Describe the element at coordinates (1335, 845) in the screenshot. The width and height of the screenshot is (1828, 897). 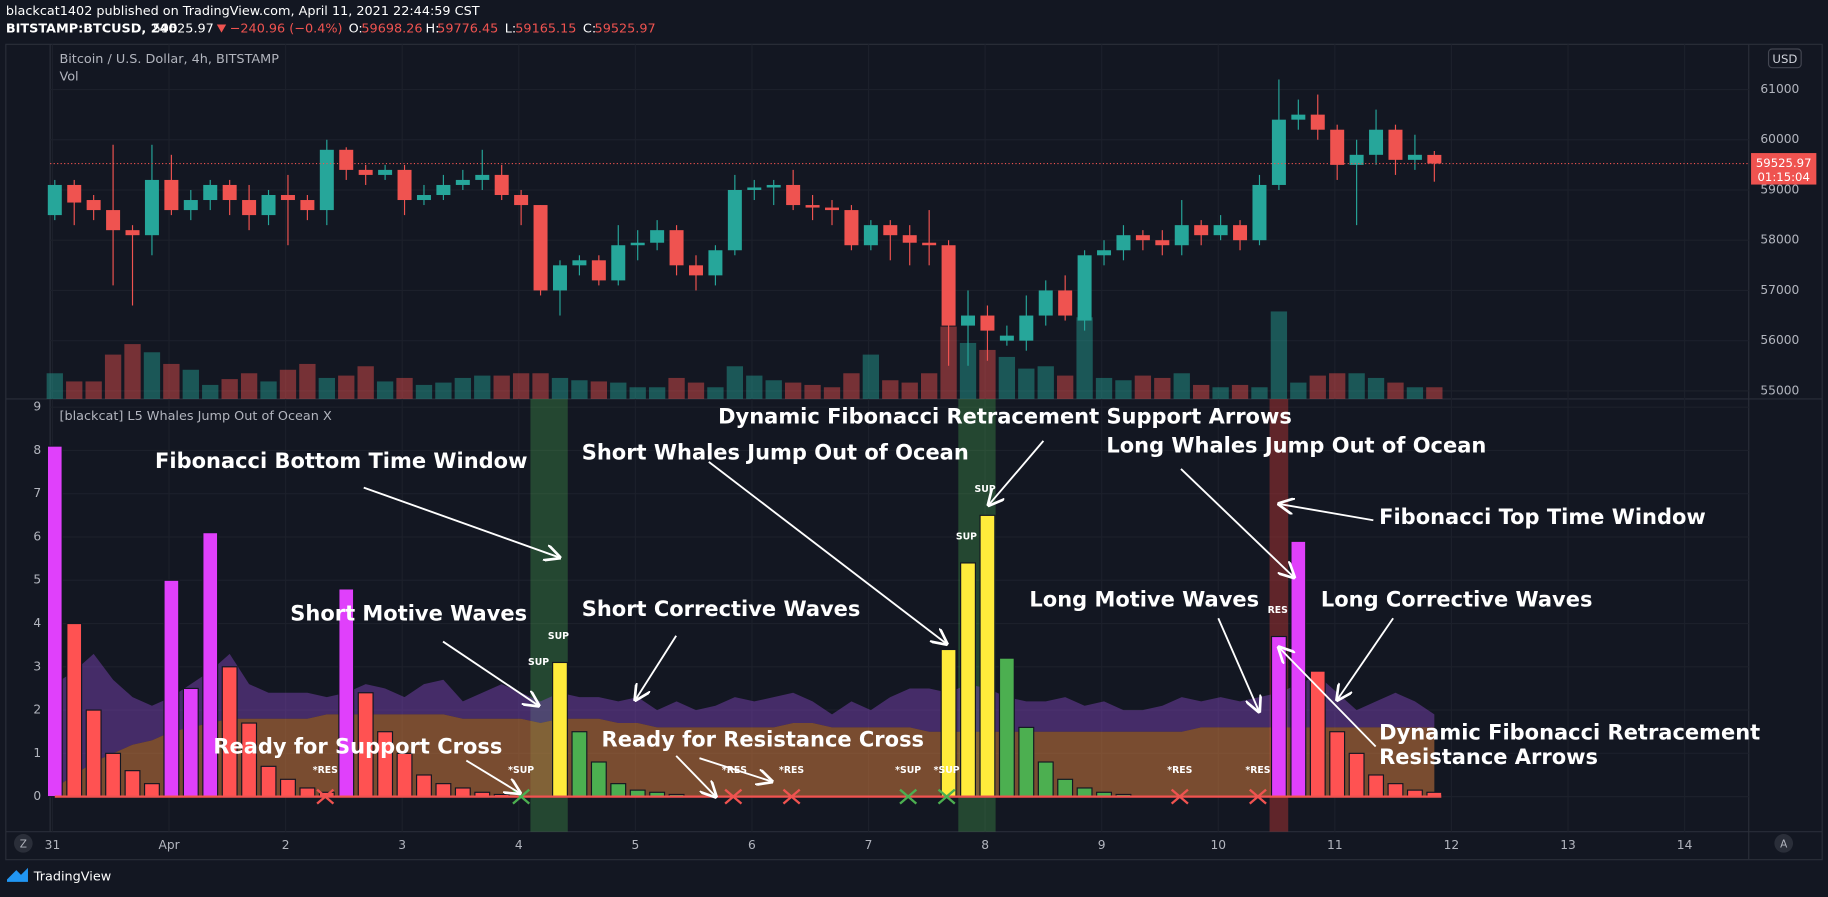
I see `x-tick-label: 11` at that location.